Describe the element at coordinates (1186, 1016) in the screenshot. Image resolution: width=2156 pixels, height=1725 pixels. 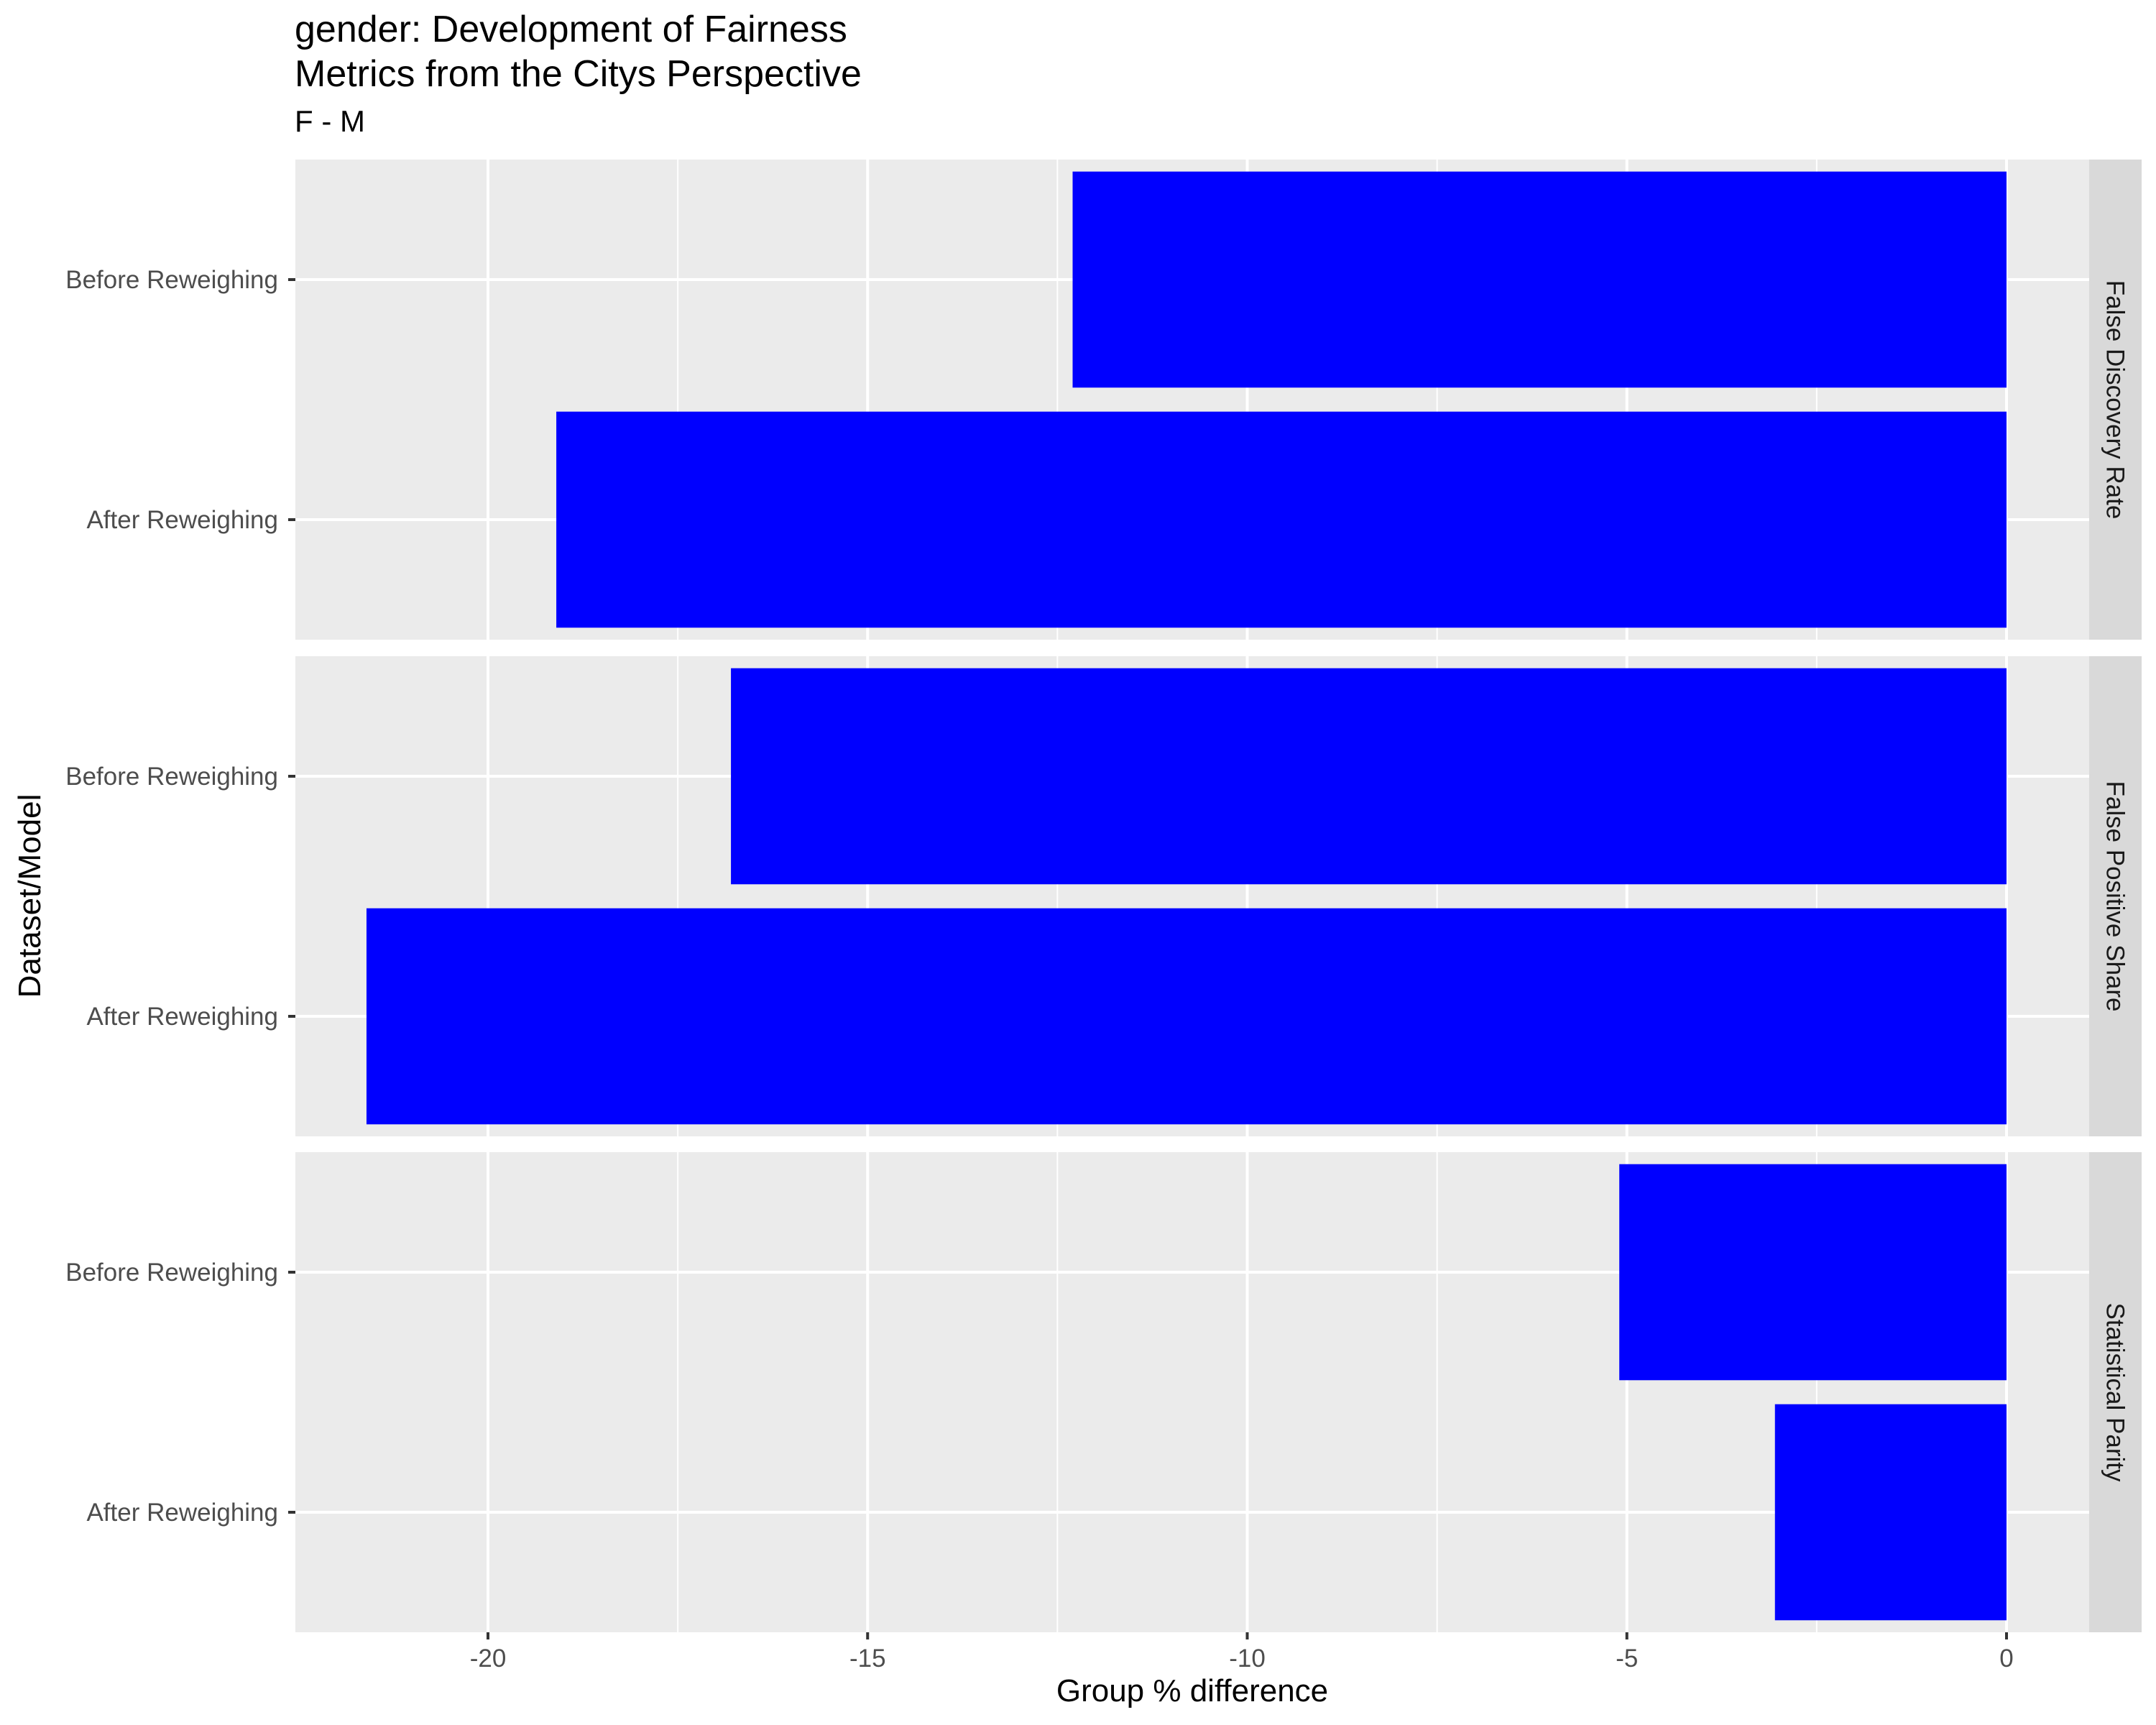
I see `bar-false-positive-share-after-reweighing` at that location.